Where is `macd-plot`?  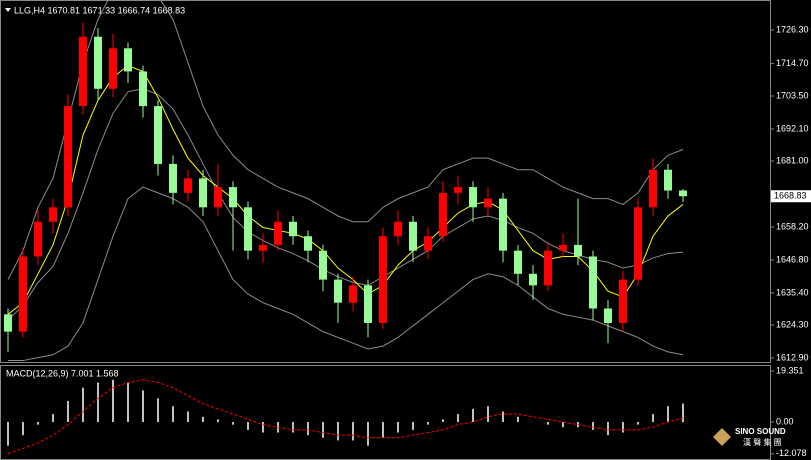
macd-plot is located at coordinates (345, 417).